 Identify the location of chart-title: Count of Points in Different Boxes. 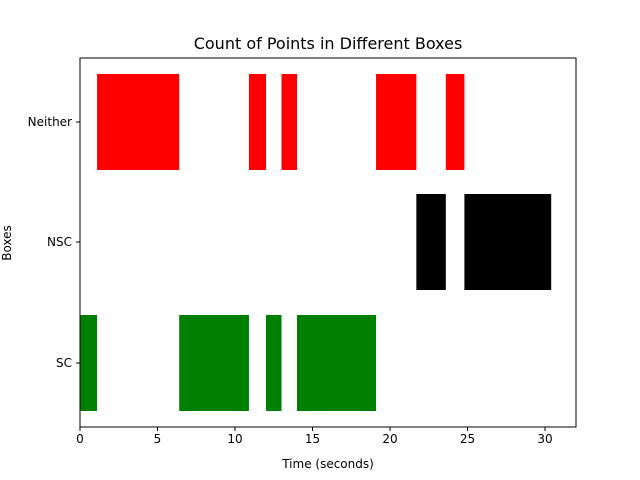
(328, 43).